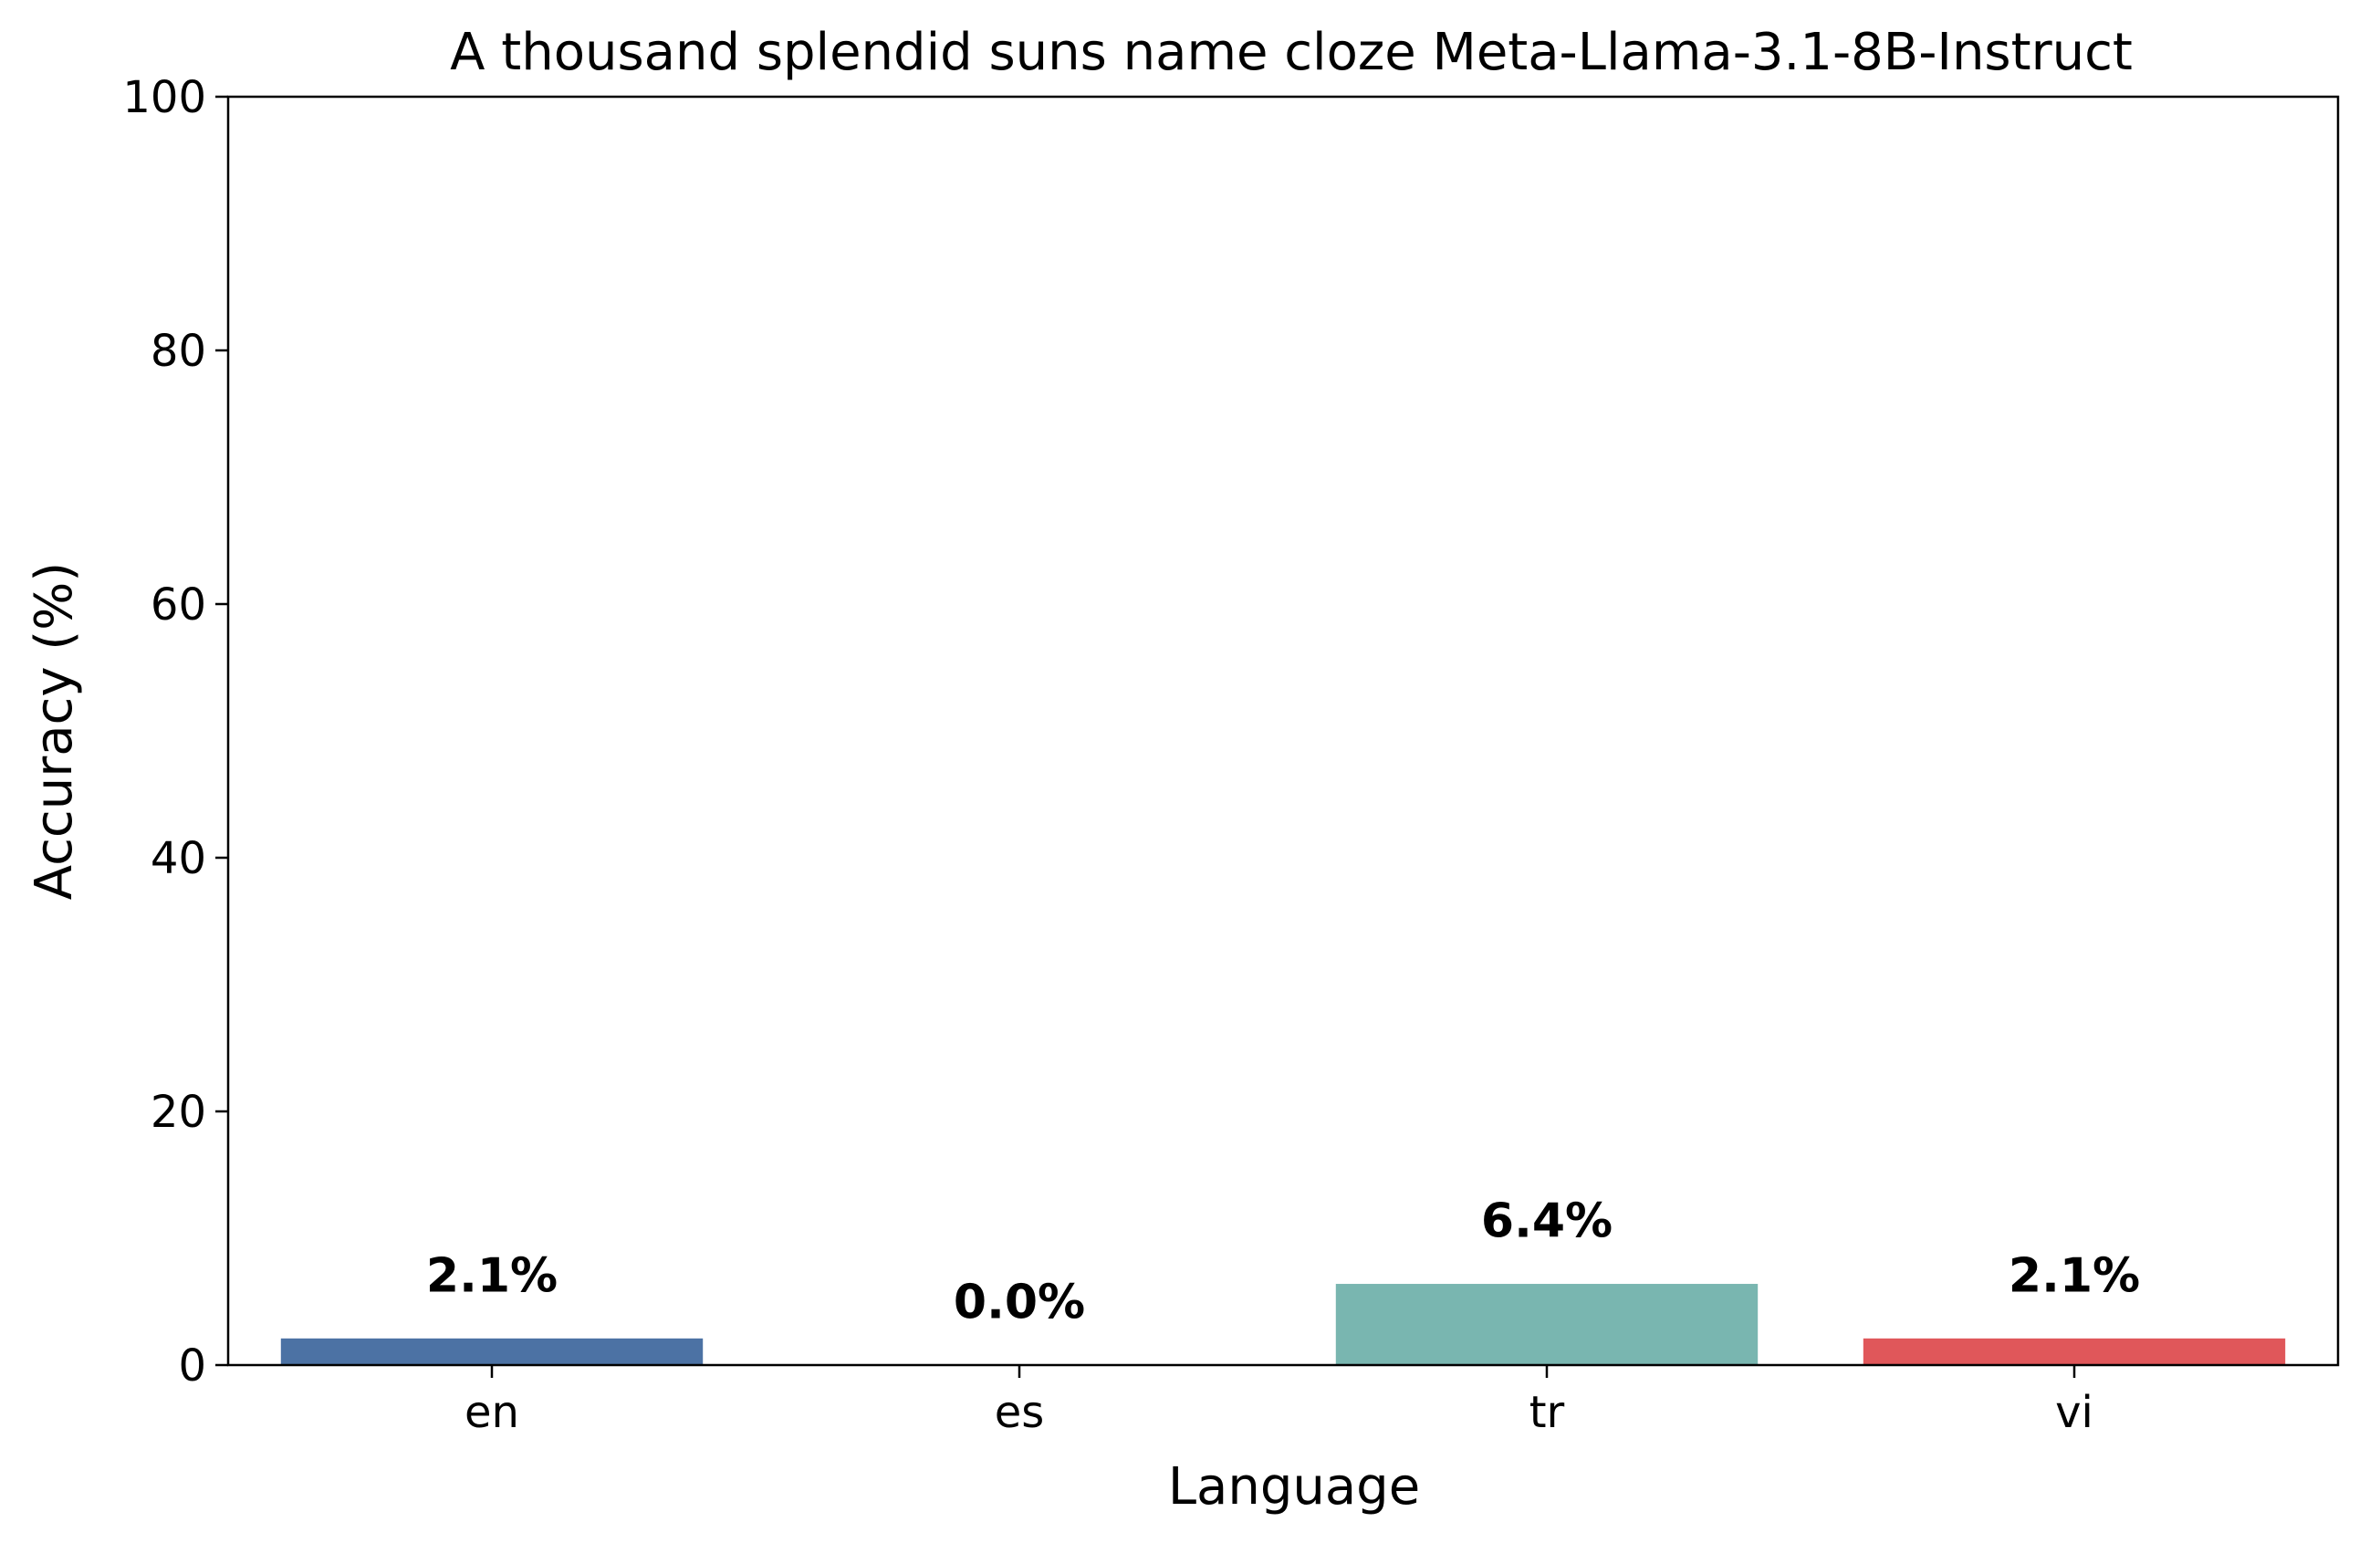 The height and width of the screenshot is (1543, 2380). I want to click on bar-vi, so click(2074, 1351).